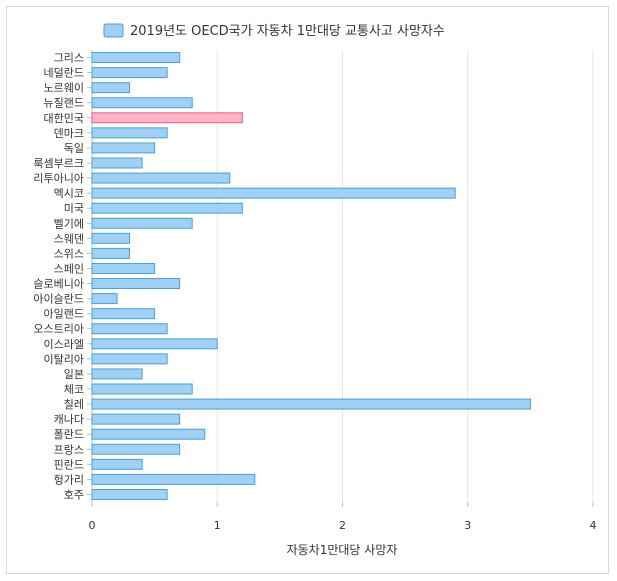 Image resolution: width=617 pixels, height=581 pixels. I want to click on category-label: 핀란드, so click(69, 464).